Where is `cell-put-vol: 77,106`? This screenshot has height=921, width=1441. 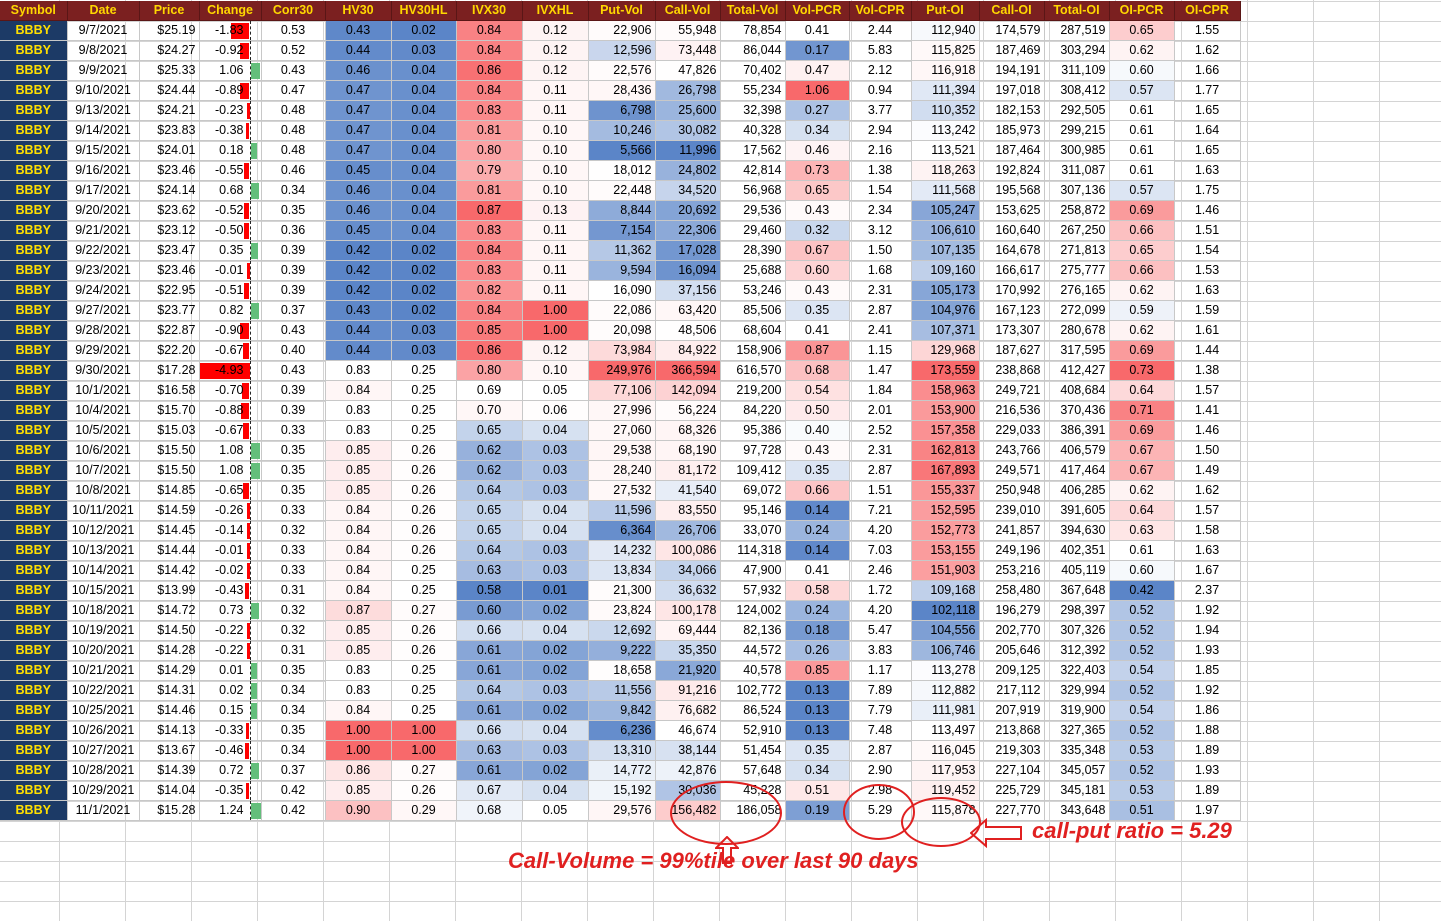
cell-put-vol: 77,106 is located at coordinates (622, 390).